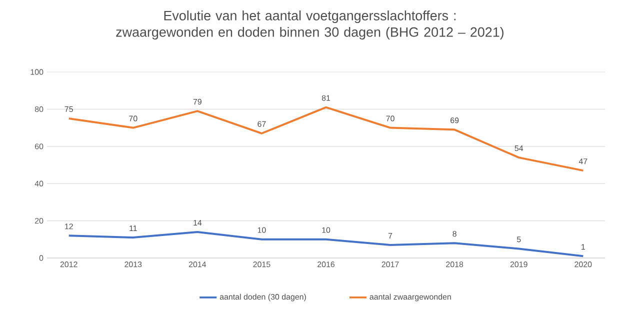 Image resolution: width=621 pixels, height=321 pixels. I want to click on chart-title: Evolutie van het aantal voetgangersslachtoffers : zwaargewonden en doden binnen 30 dagen (BHG 2012 – 2021), so click(310, 25).